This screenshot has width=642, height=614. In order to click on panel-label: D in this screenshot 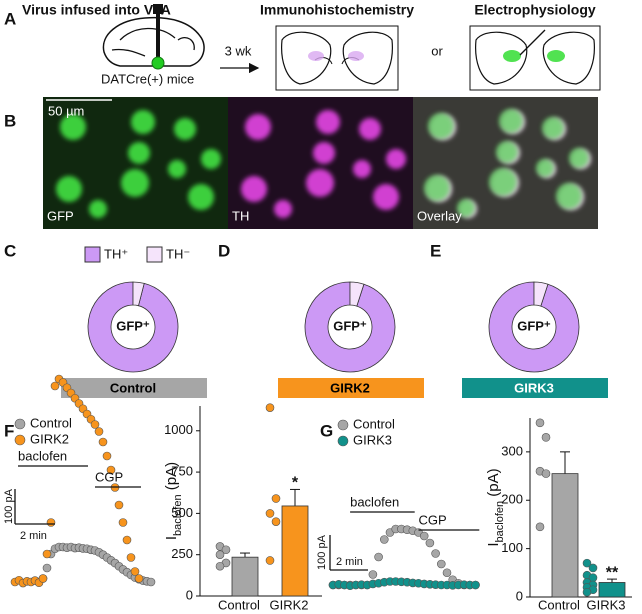, I will do `click(224, 250)`.